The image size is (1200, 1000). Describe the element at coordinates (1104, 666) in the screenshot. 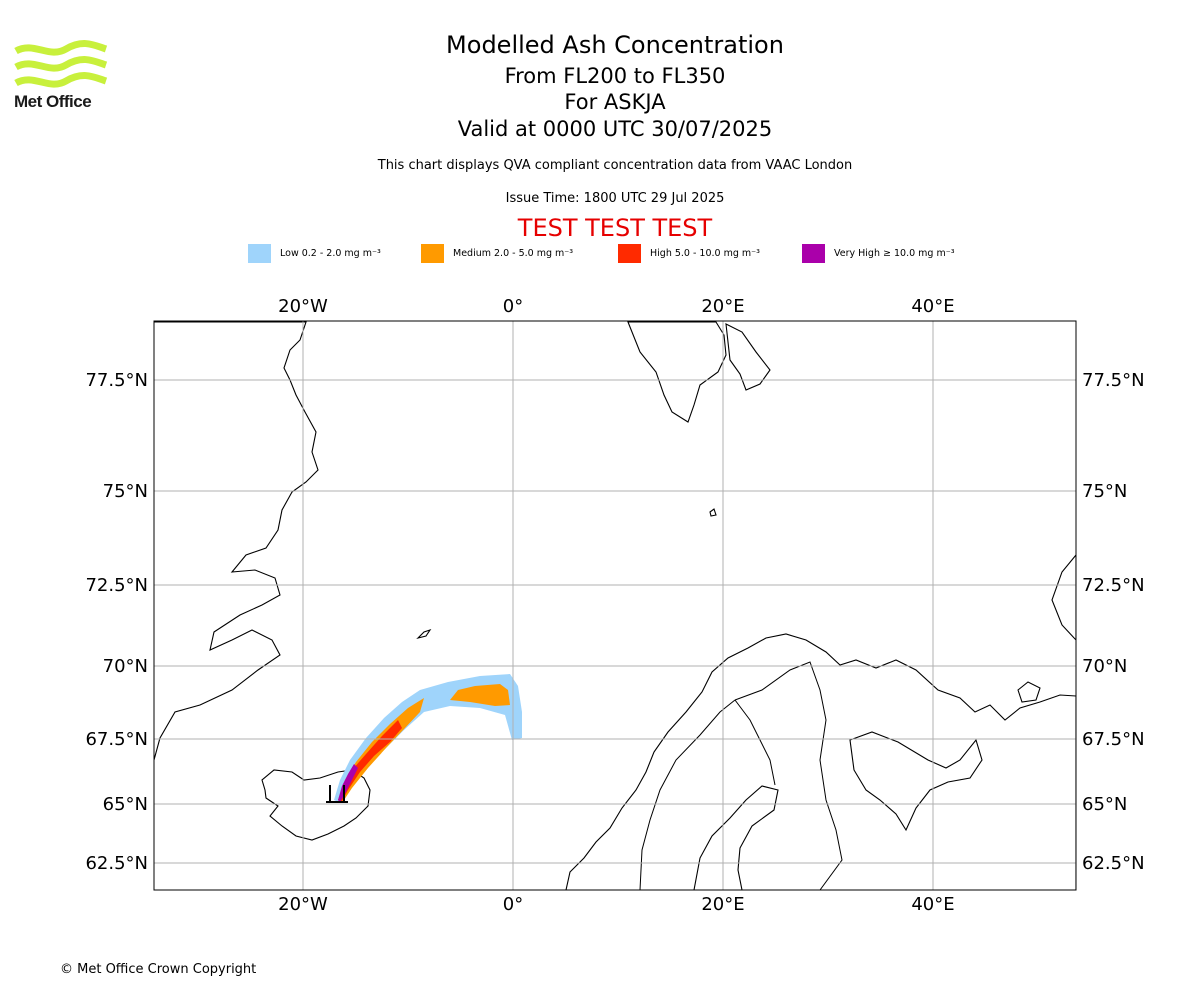

I see `lat-label-right-70: 70°N` at that location.